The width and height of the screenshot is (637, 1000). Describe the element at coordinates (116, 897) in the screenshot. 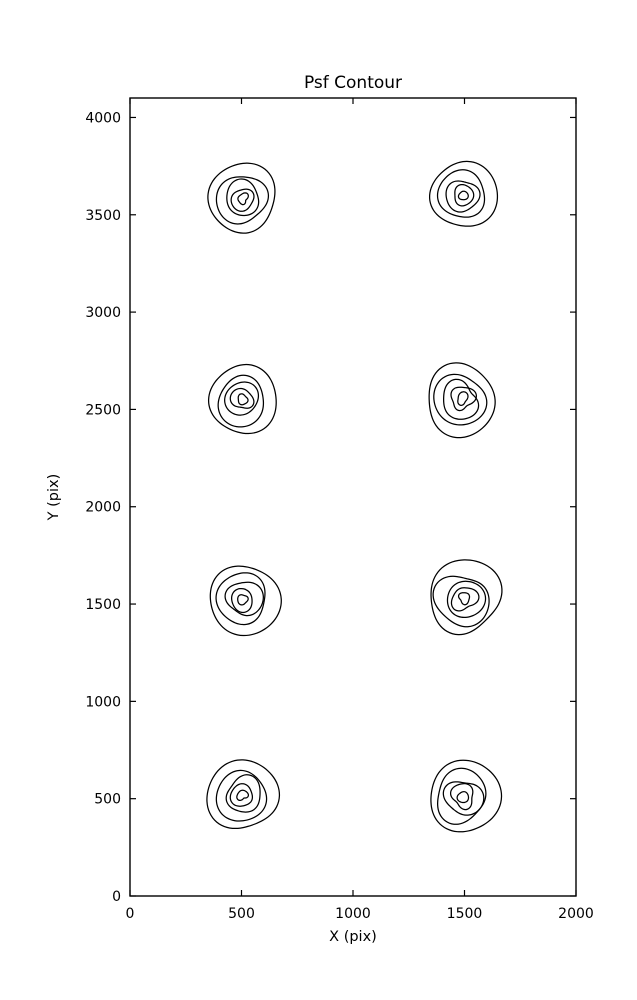

I see `y-tick-label: 0` at that location.